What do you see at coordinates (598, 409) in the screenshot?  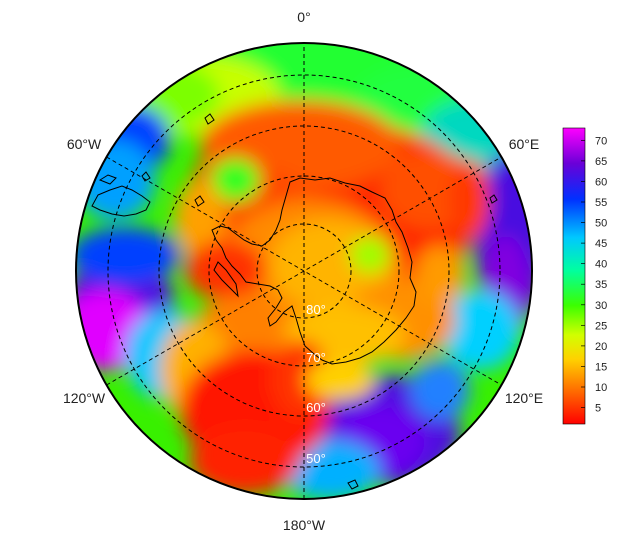 I see `colorbar-tick-label: 5` at bounding box center [598, 409].